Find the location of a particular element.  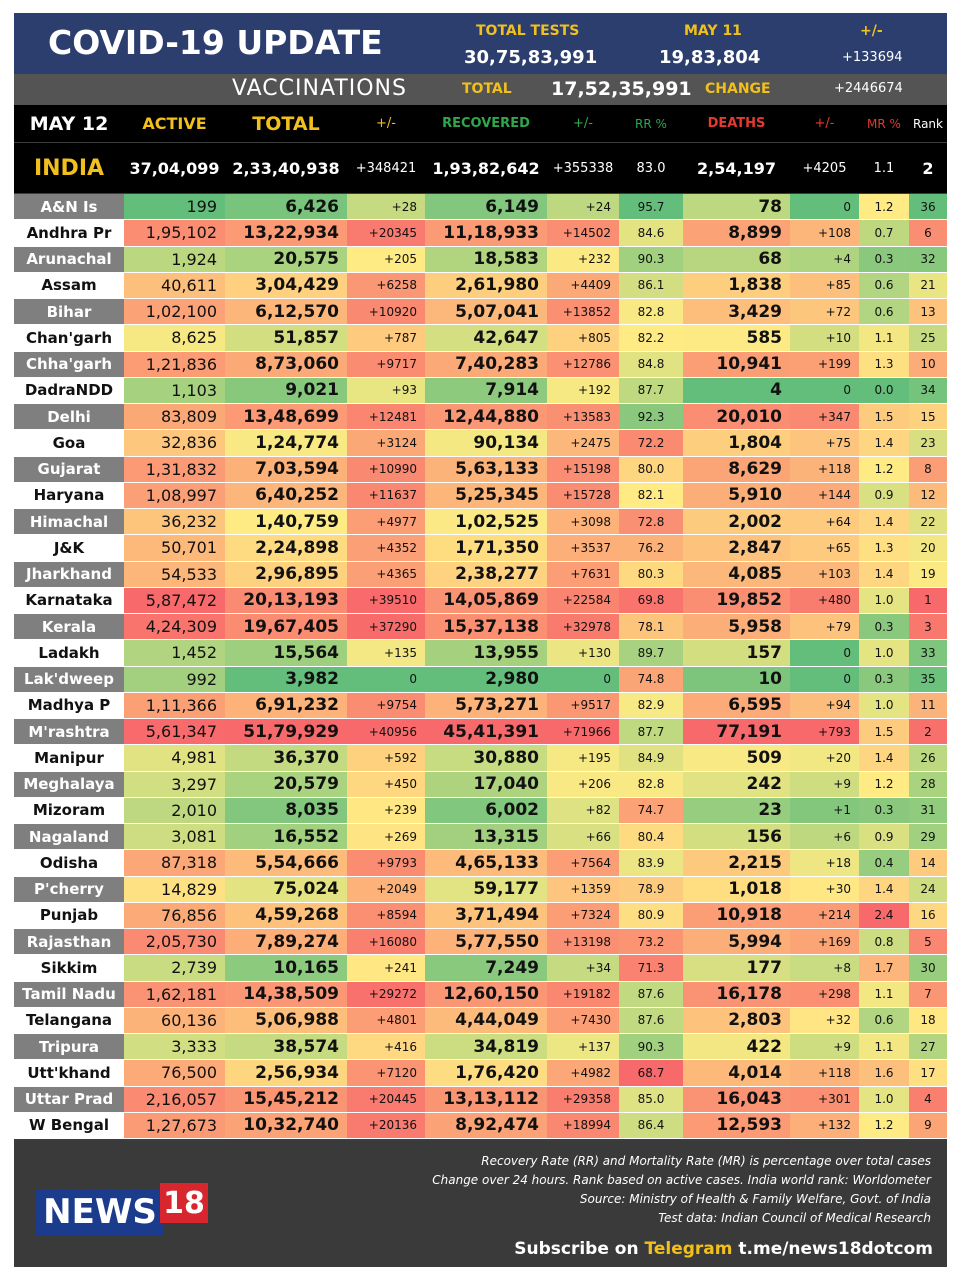

col-deaths: DEATHS is located at coordinates (736, 123).